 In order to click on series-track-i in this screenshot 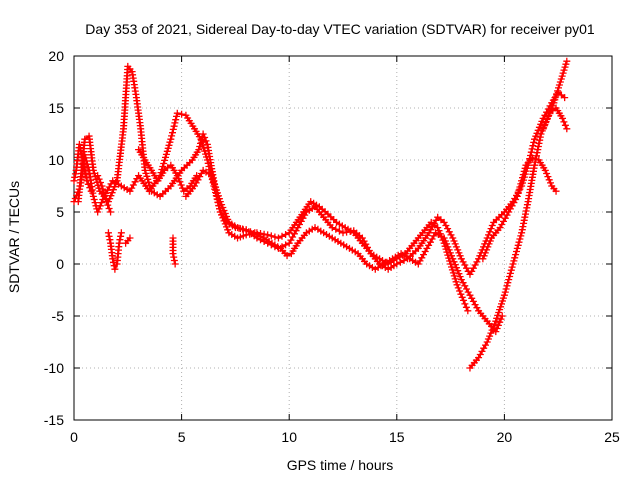, I will do `click(128, 240)`.